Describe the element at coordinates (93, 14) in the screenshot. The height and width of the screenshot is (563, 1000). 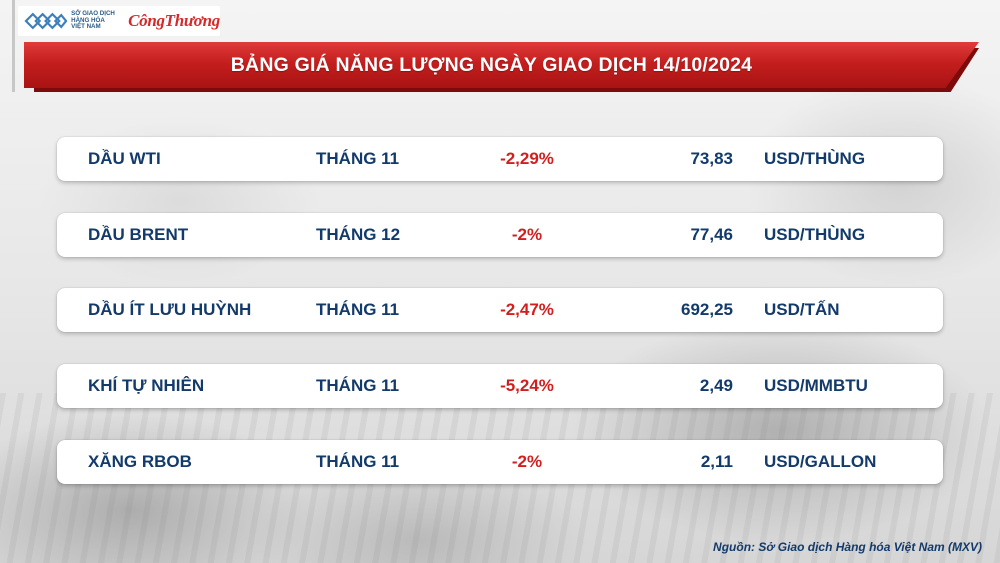
I see `exchange-logo-line: SỞ GIAO DỊCH` at that location.